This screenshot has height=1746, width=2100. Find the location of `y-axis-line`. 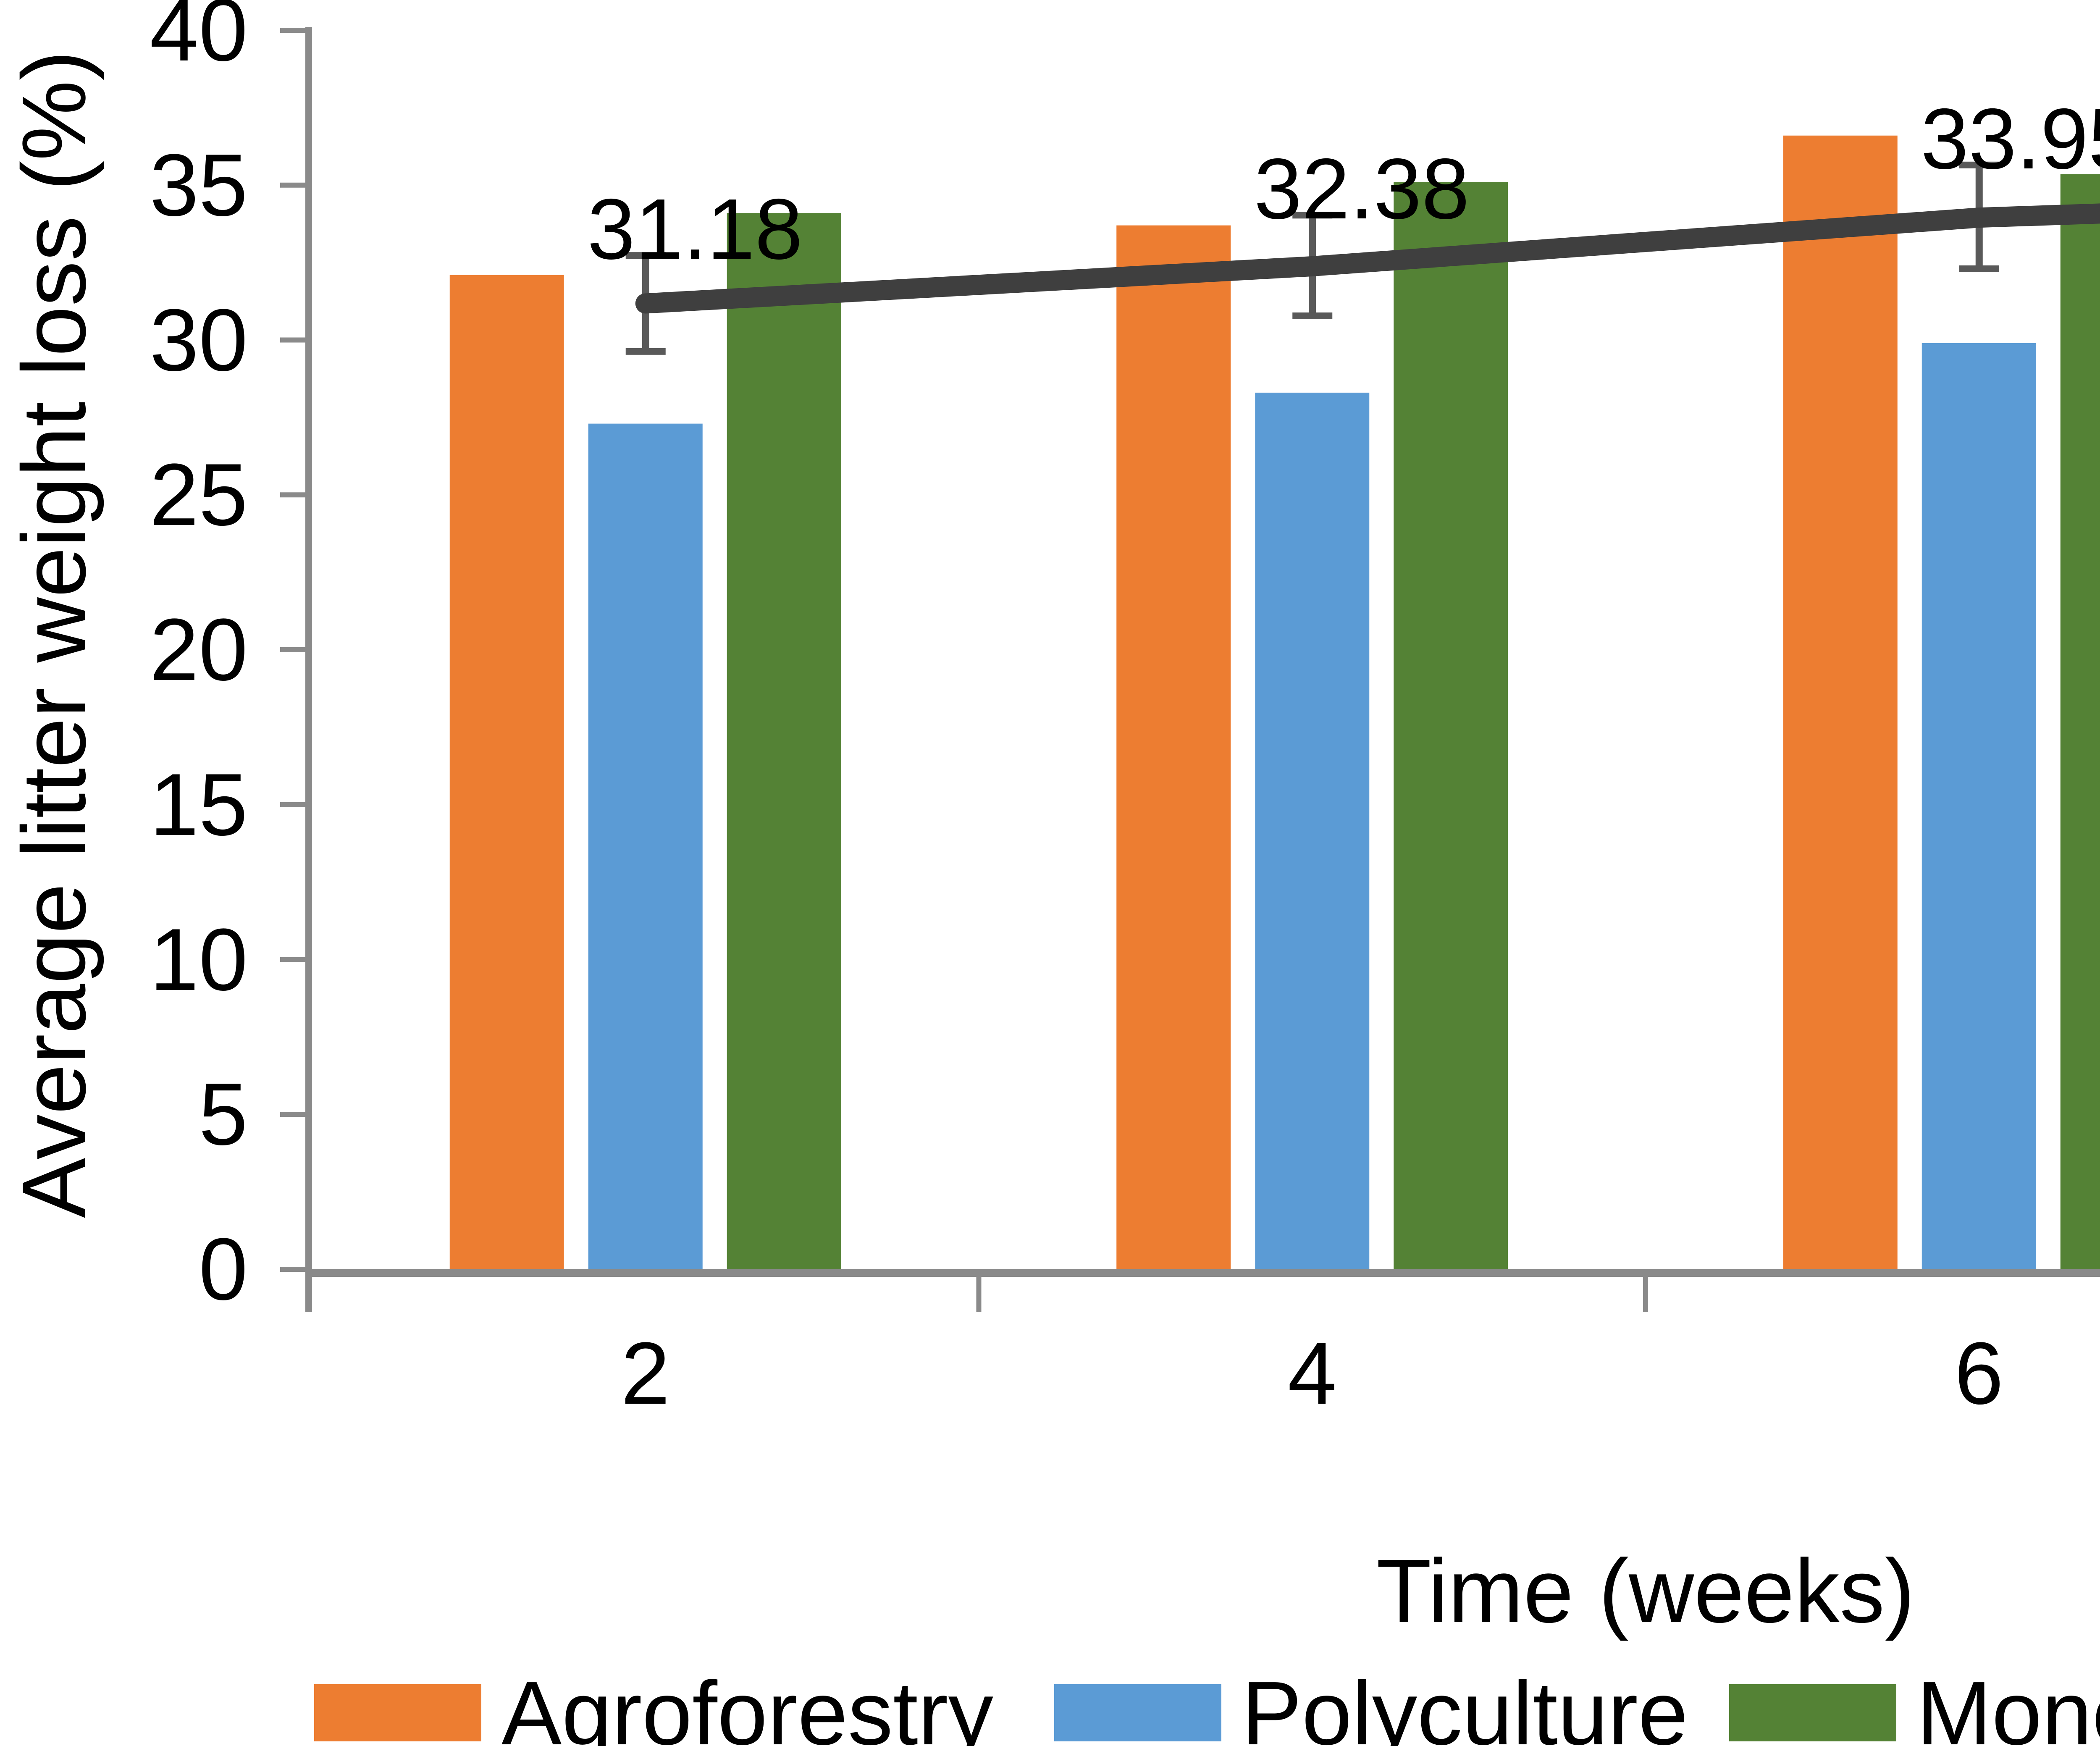

y-axis-line is located at coordinates (308, 669).